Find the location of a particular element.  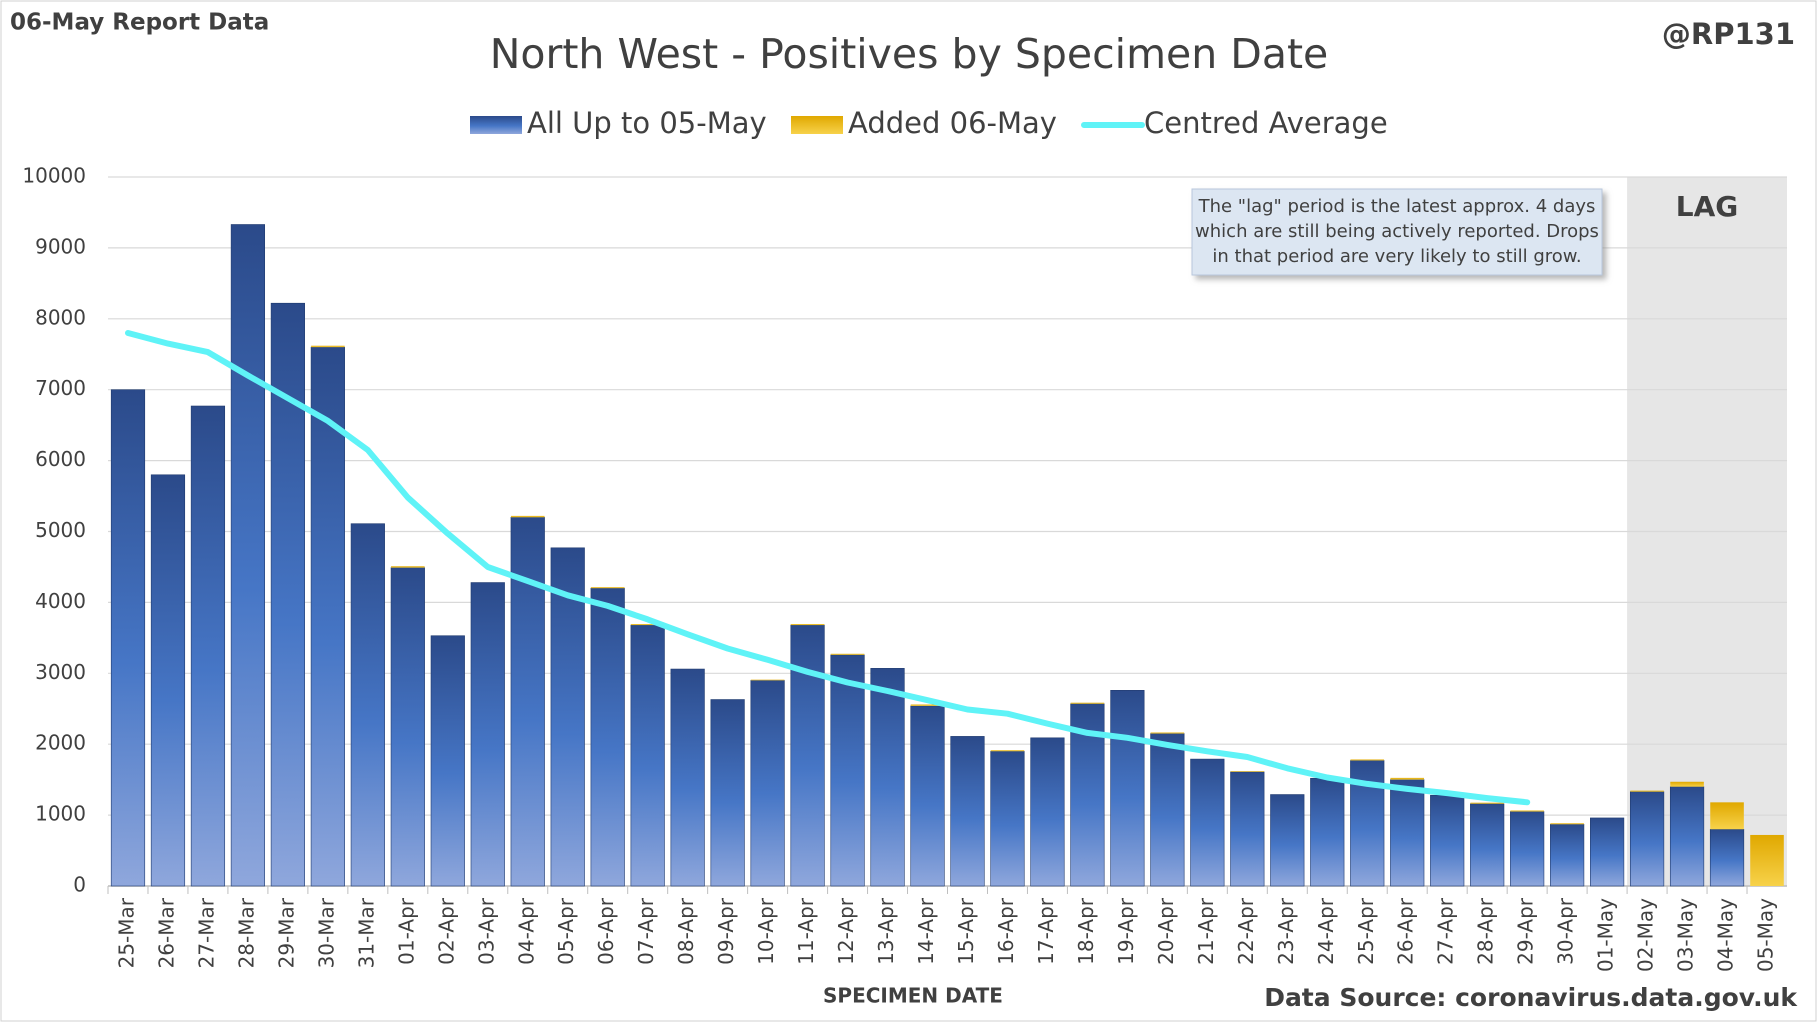

x-tick-label: 22-Apr is located at coordinates (1246, 931).